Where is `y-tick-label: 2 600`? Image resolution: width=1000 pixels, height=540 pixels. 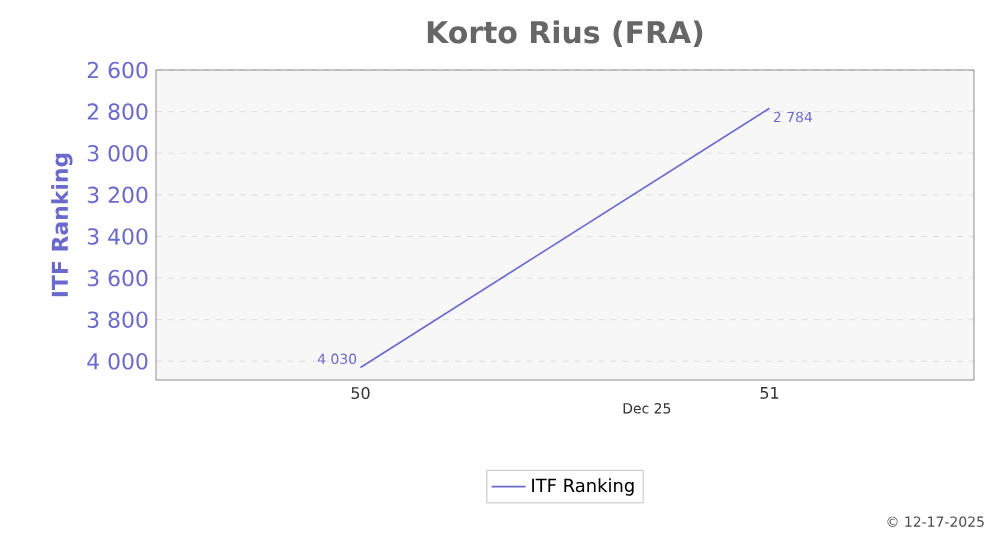
y-tick-label: 2 600 is located at coordinates (117, 70).